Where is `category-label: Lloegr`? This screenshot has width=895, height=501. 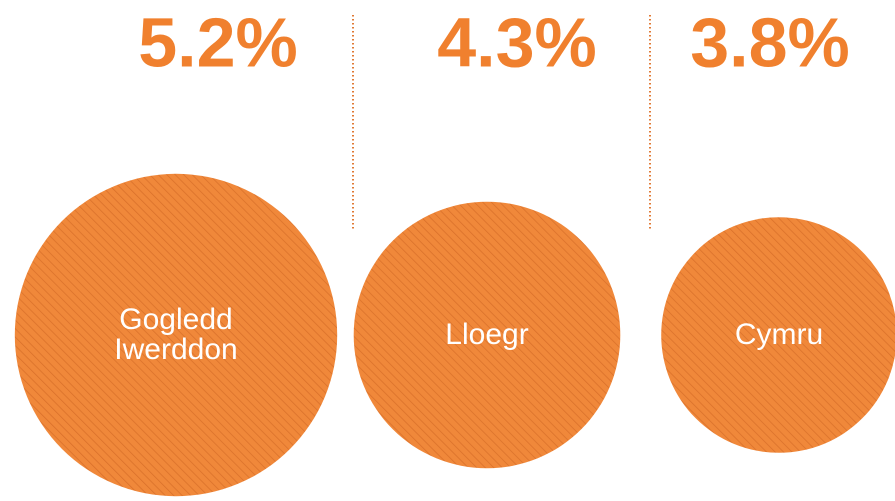
category-label: Lloegr is located at coordinates (487, 334).